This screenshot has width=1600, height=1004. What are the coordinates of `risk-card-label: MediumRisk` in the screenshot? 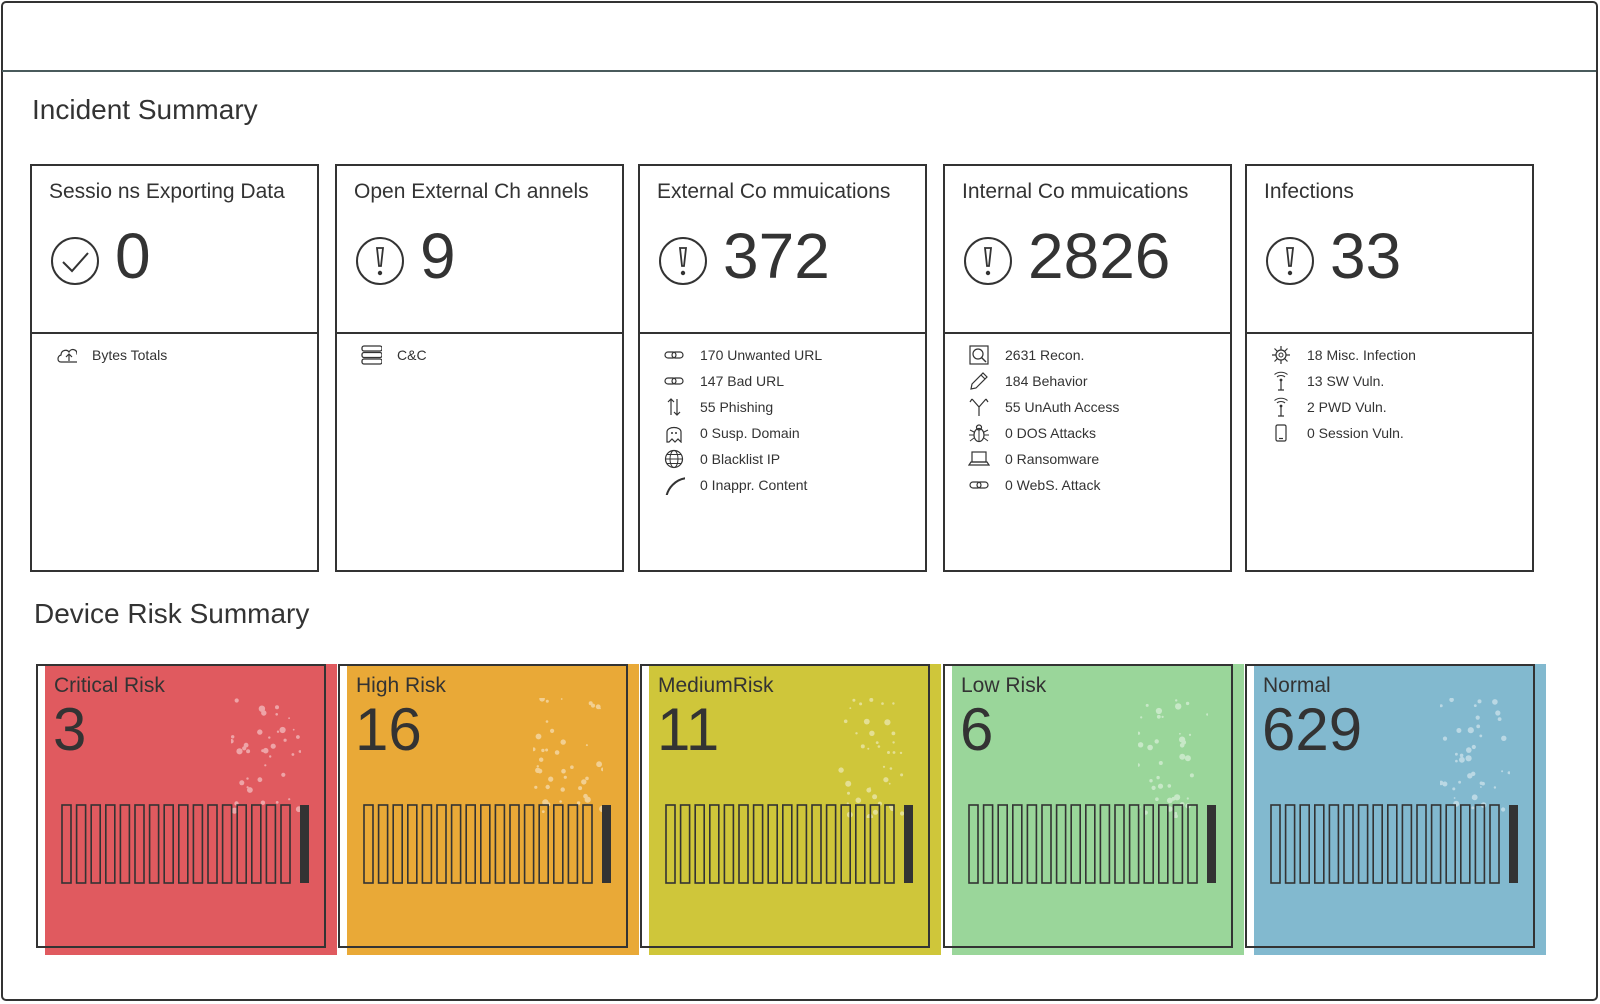 It's located at (716, 685).